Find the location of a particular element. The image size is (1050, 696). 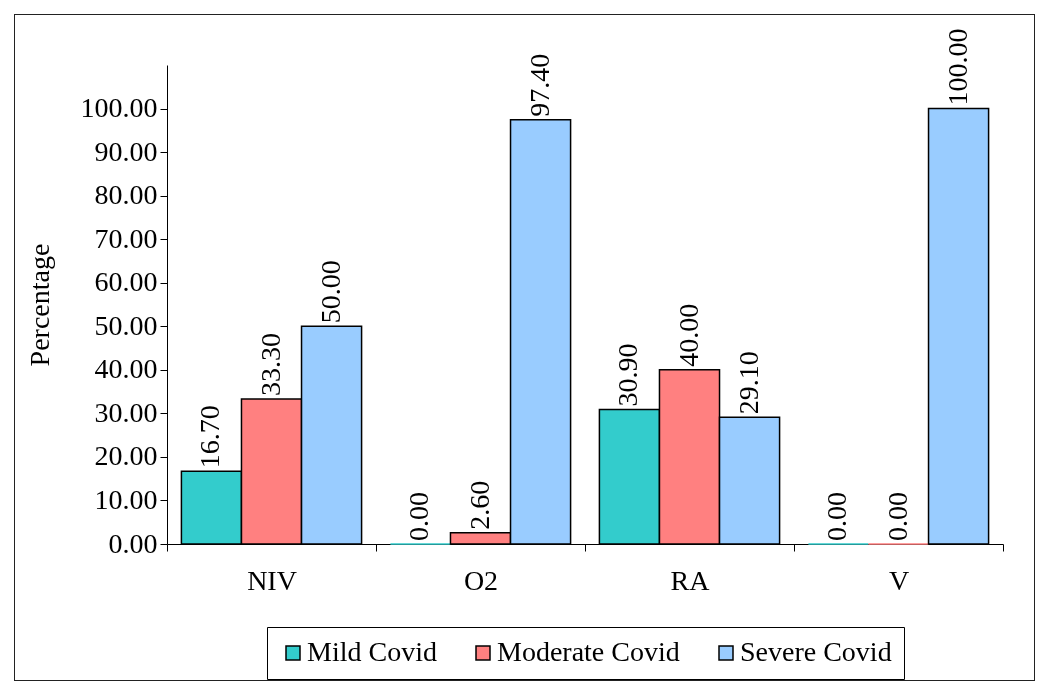

y-tick-label: 70.00 is located at coordinates (126, 238).